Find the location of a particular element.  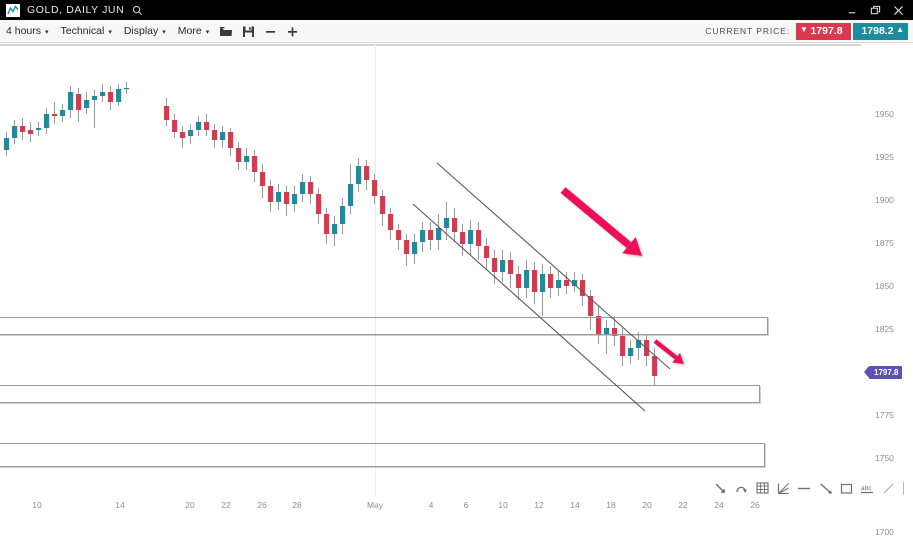

descending-channel is located at coordinates (541, 287).